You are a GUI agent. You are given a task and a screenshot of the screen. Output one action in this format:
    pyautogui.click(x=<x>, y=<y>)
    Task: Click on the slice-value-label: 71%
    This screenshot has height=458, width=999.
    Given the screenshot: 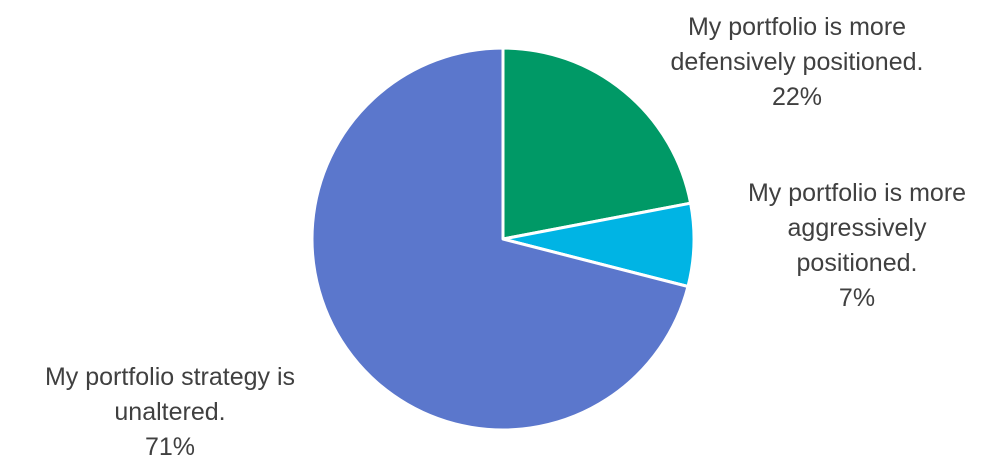 What is the action you would take?
    pyautogui.click(x=170, y=445)
    